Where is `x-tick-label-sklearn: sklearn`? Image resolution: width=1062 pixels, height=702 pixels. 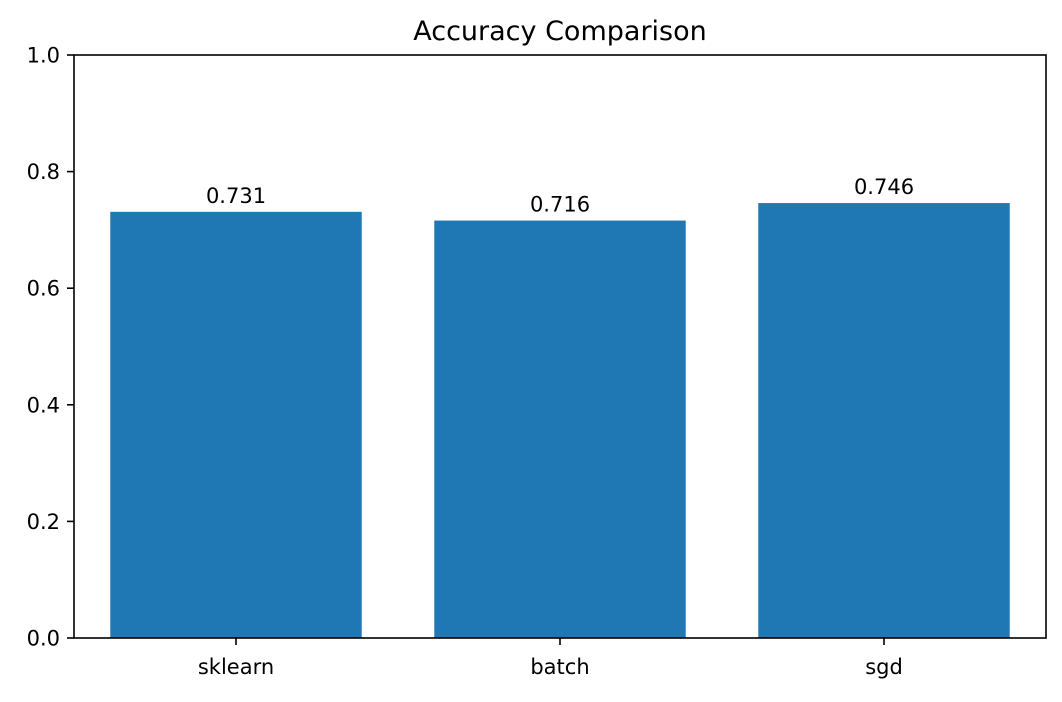
x-tick-label-sklearn: sklearn is located at coordinates (236, 667).